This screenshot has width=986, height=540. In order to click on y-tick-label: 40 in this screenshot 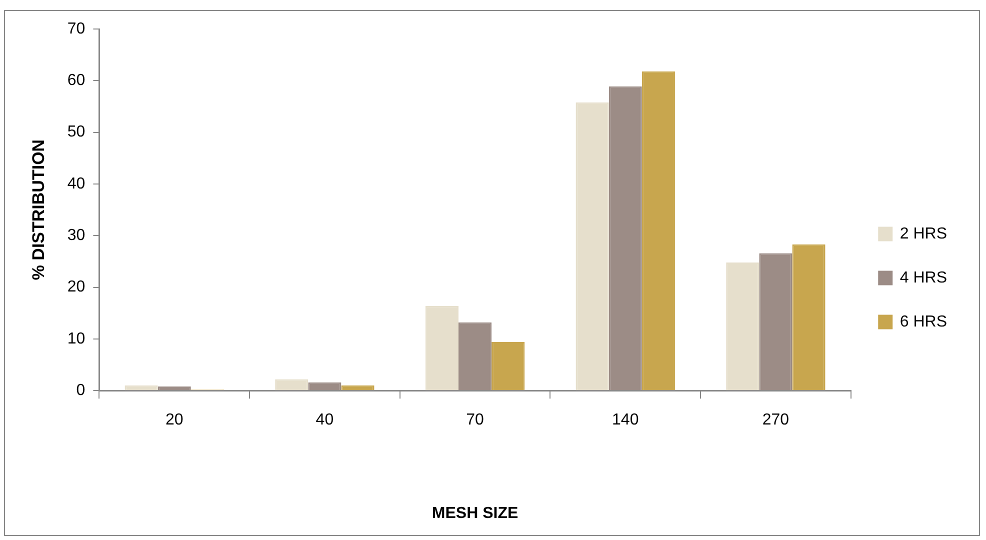, I will do `click(76, 183)`.